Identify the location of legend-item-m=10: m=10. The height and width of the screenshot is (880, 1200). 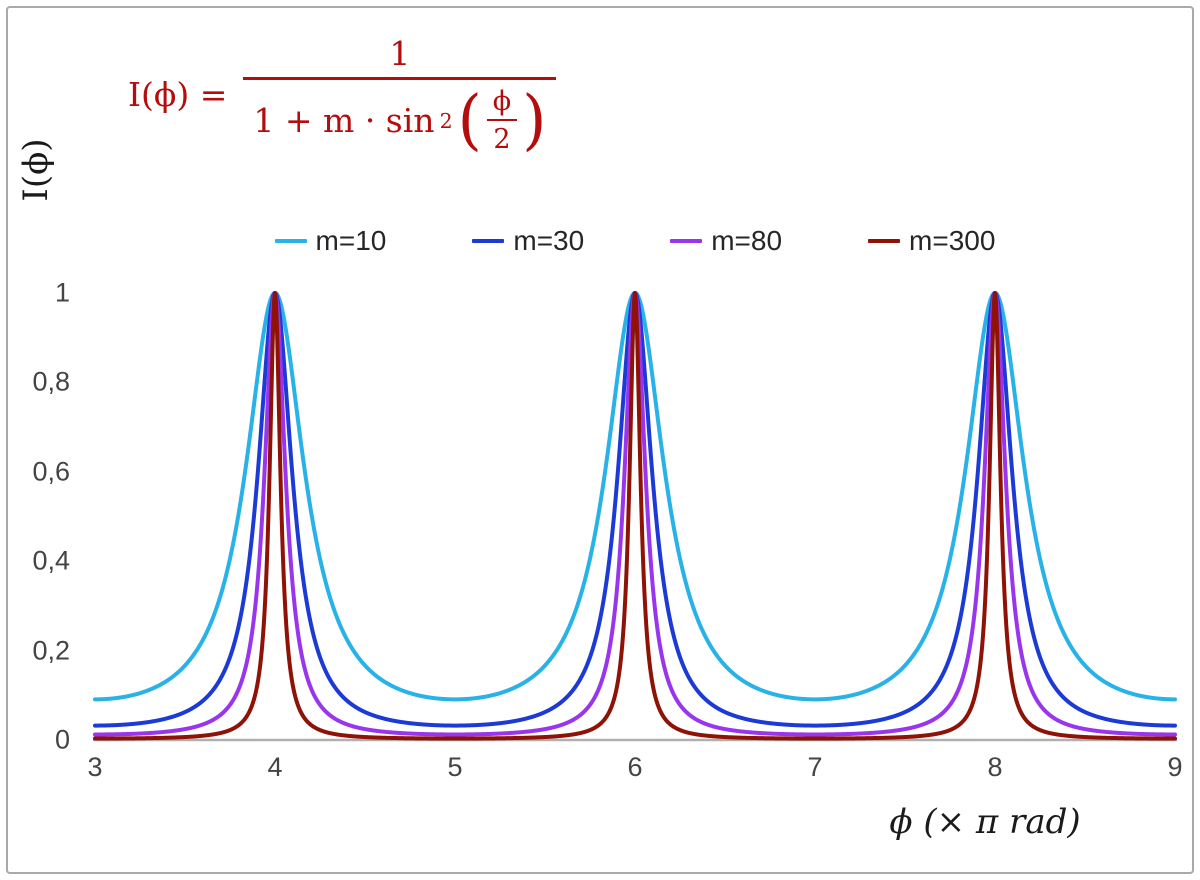
(330, 241).